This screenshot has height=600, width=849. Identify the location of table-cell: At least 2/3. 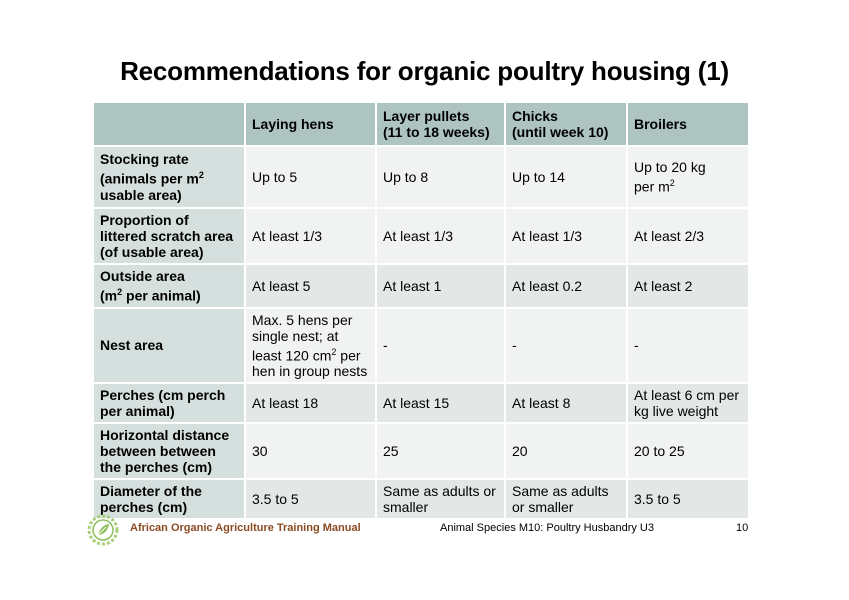
(688, 236).